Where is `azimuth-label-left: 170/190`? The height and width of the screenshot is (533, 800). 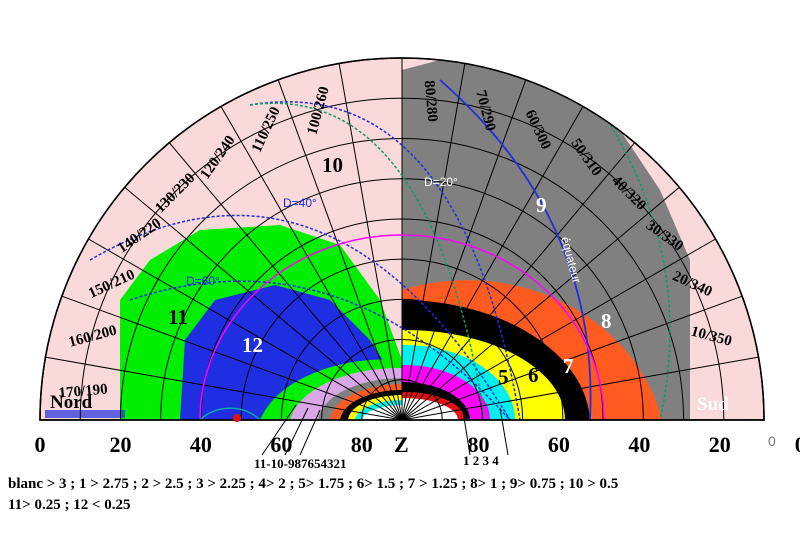 azimuth-label-left: 170/190 is located at coordinates (83, 391).